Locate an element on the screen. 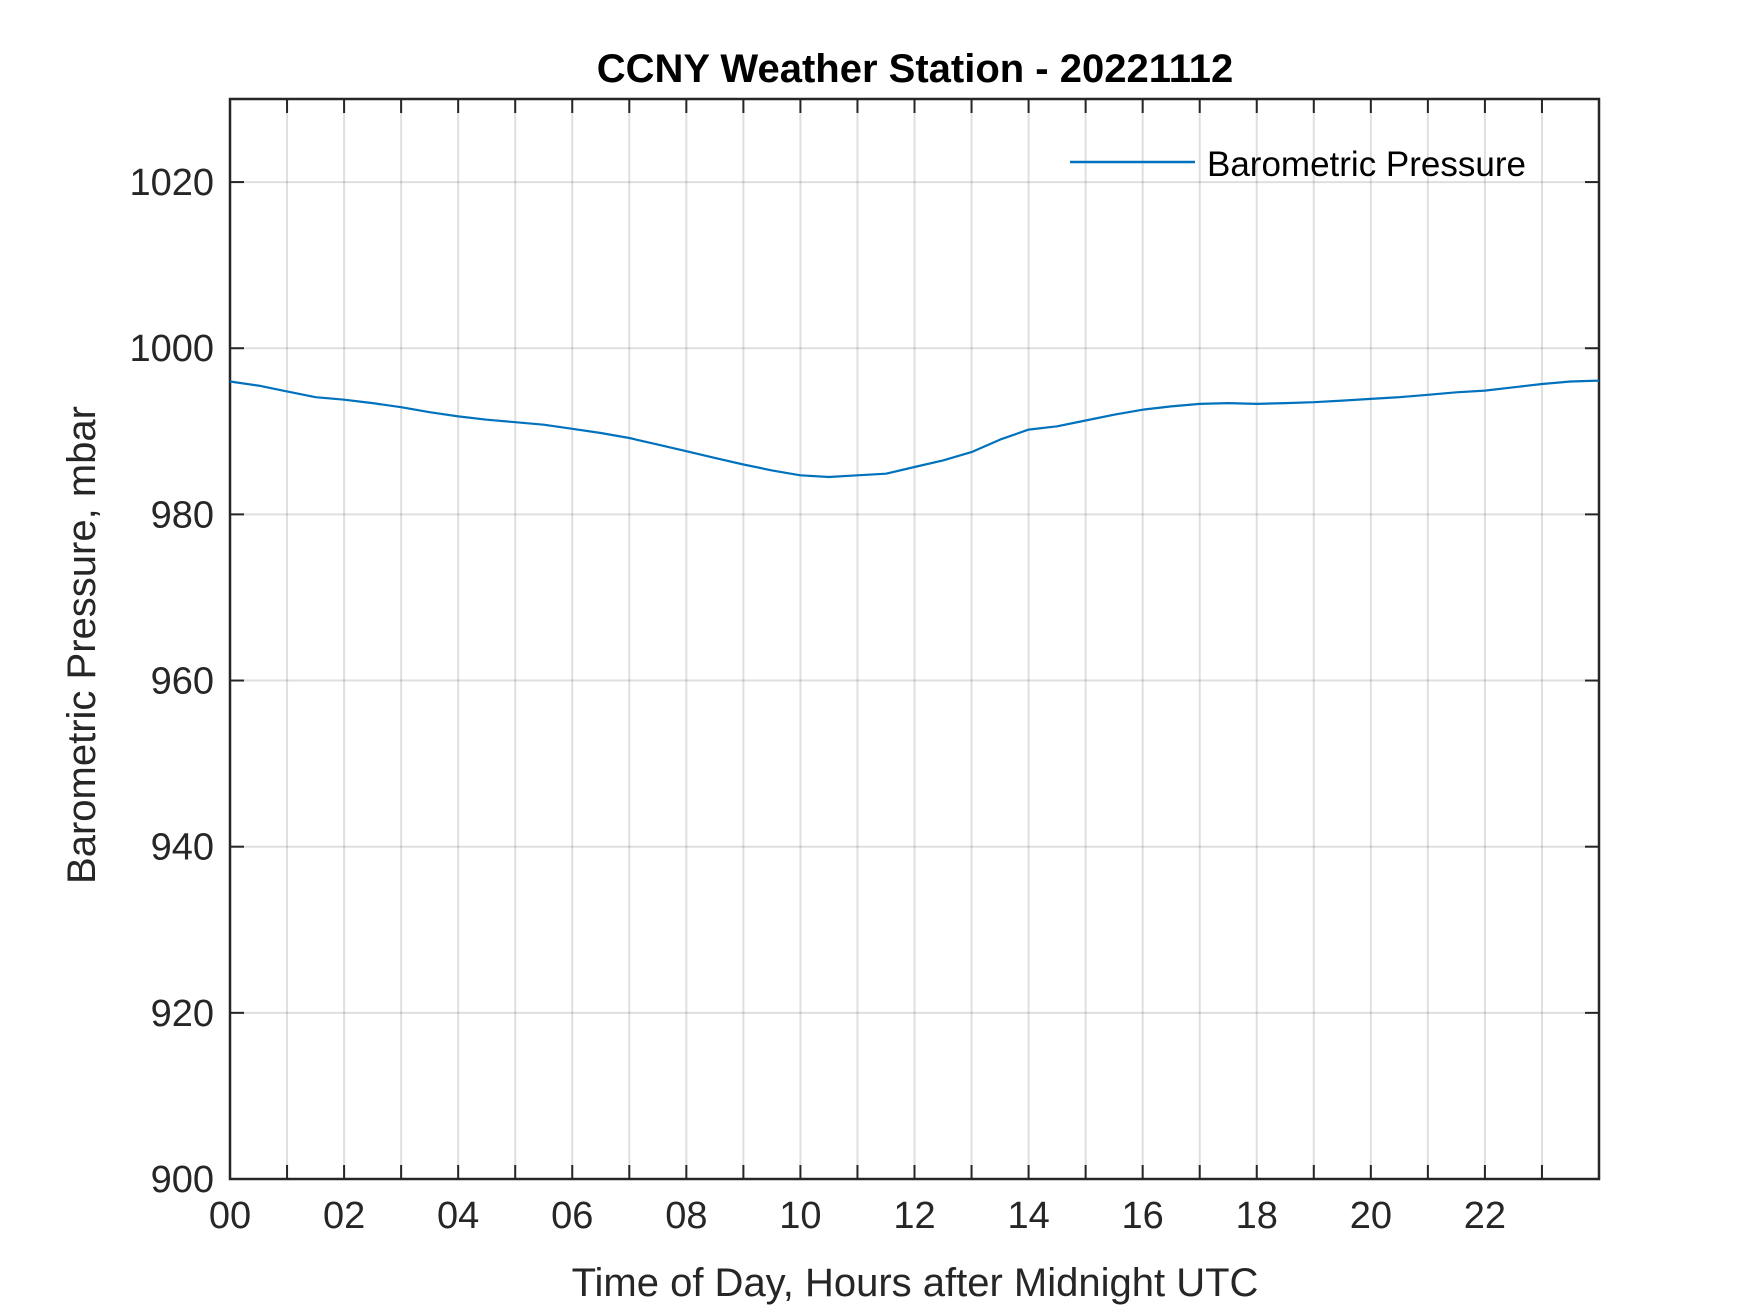 This screenshot has width=1750, height=1313. y-tick-label: 920 is located at coordinates (182, 1014).